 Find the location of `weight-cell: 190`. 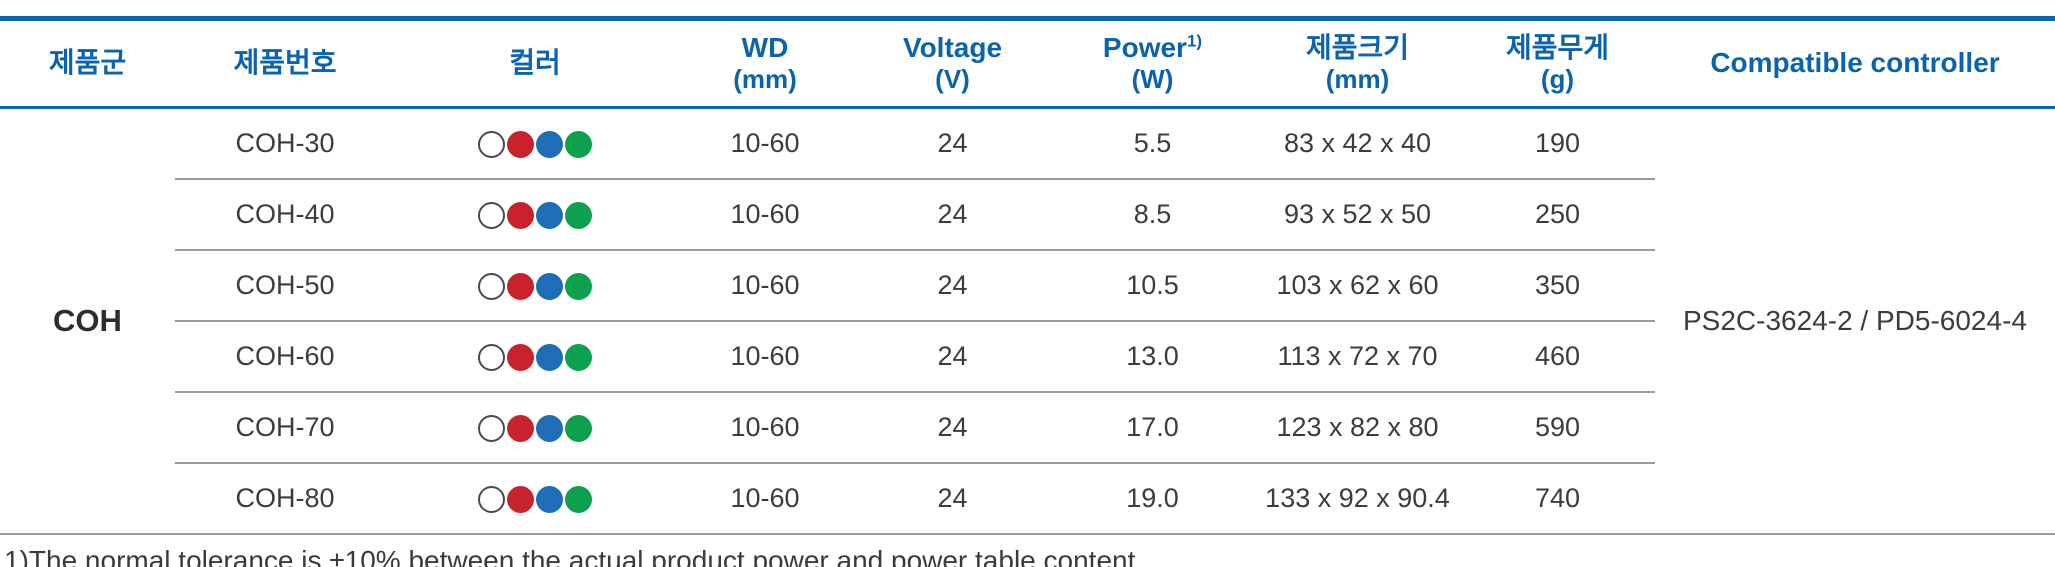

weight-cell: 190 is located at coordinates (1557, 143).